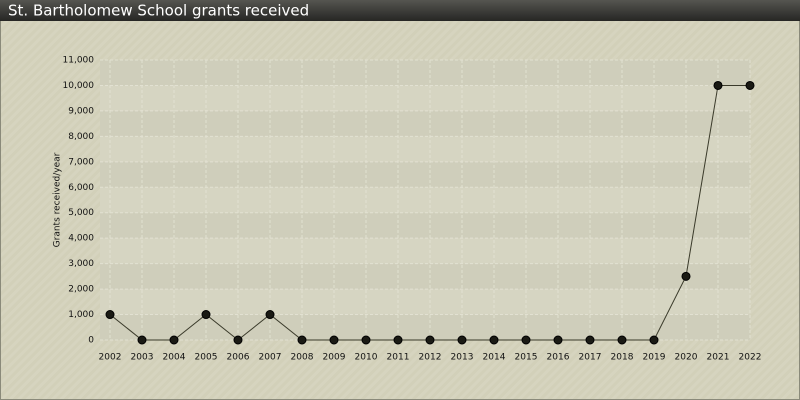 The width and height of the screenshot is (800, 400). Describe the element at coordinates (334, 358) in the screenshot. I see `x-tick-label: 2009` at that location.